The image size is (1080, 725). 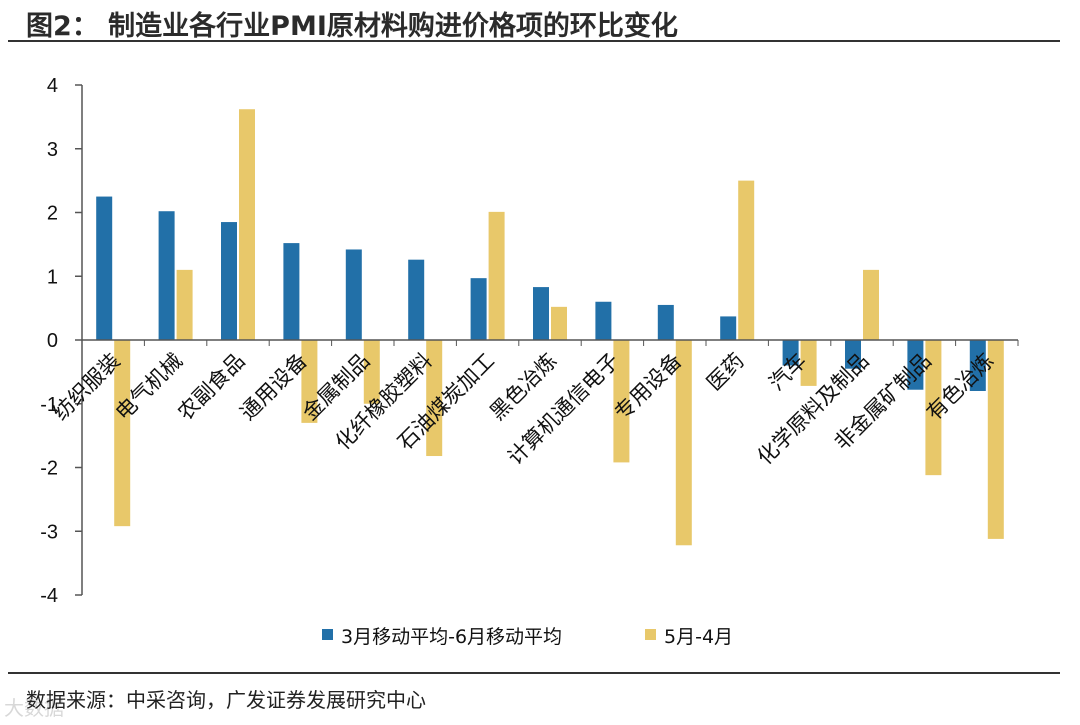 I want to click on category-label: 医药, so click(x=725, y=372).